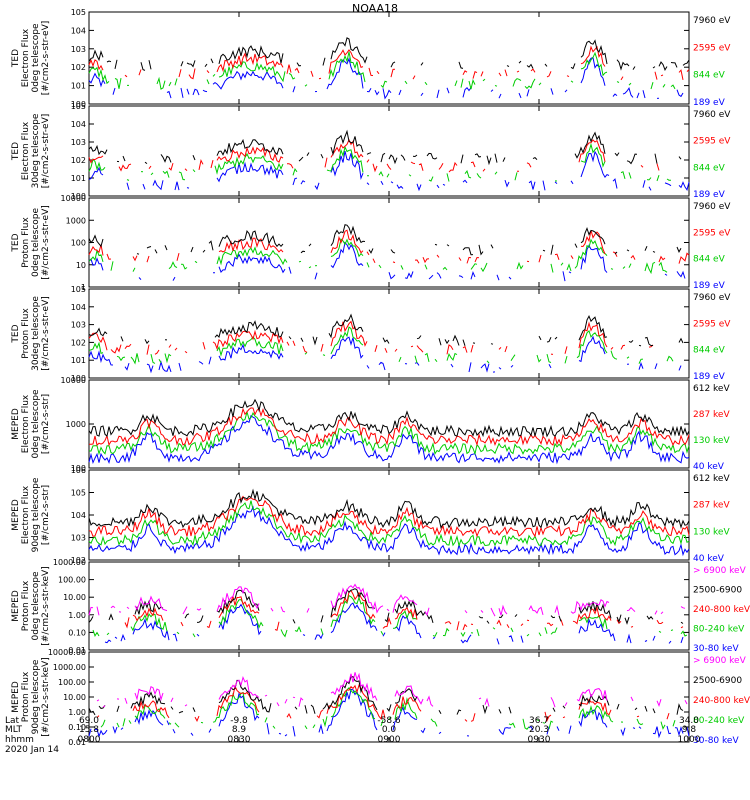  What do you see at coordinates (83, 287) in the screenshot?
I see `y-tick-label: 1` at bounding box center [83, 287].